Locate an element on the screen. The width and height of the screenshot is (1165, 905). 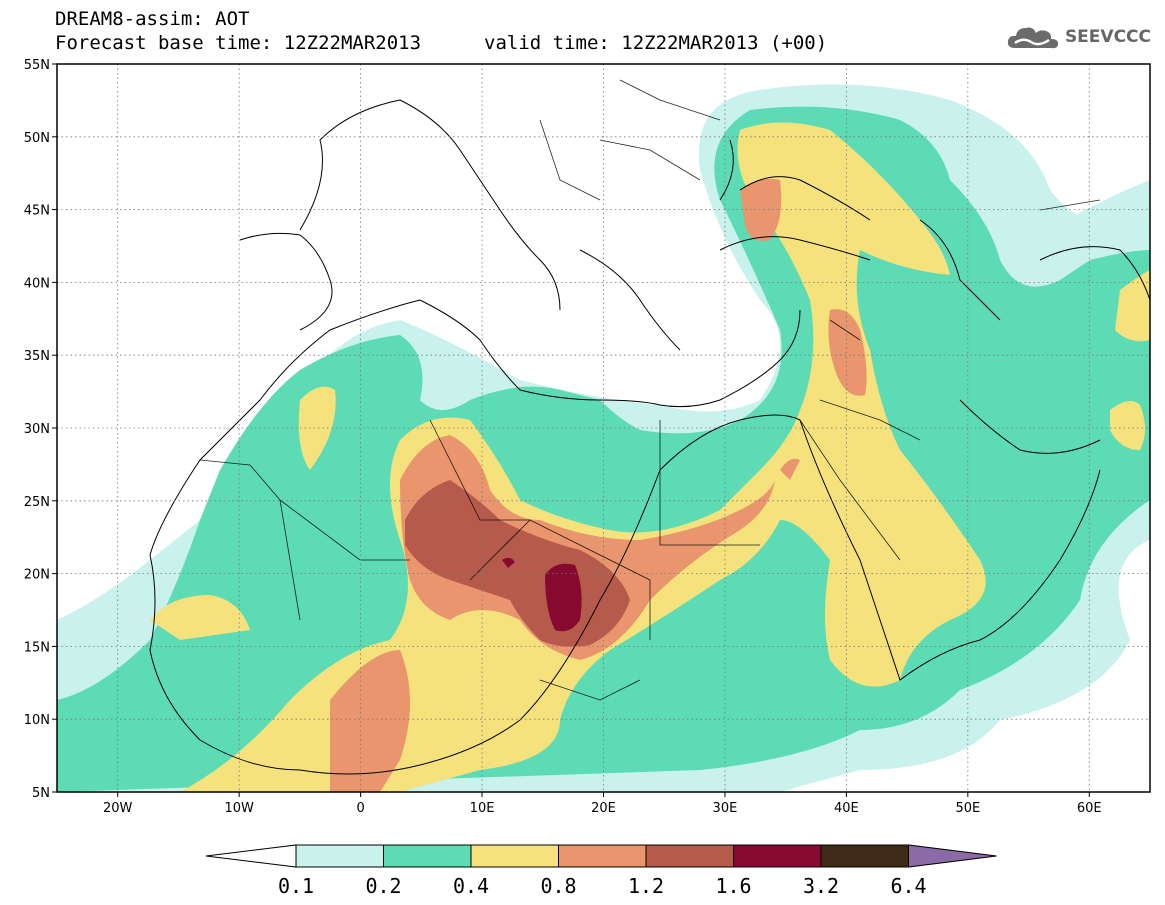
logo-text: SEEVCCC is located at coordinates (1107, 37).